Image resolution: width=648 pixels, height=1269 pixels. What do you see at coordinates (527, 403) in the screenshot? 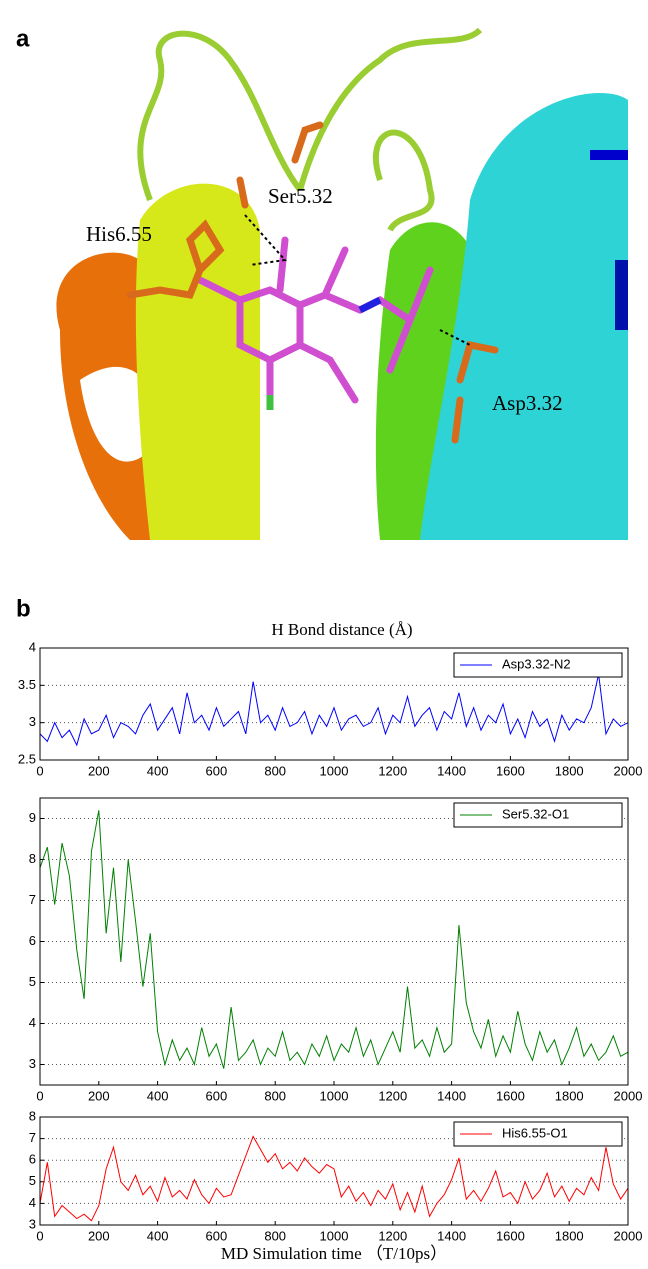
I see `residue-label: Asp3.32` at bounding box center [527, 403].